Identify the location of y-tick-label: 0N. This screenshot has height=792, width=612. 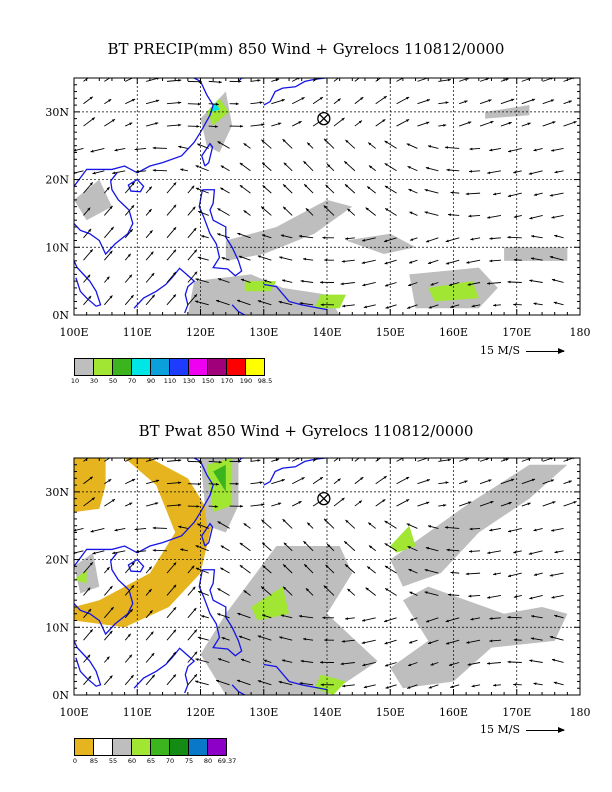
(60, 315).